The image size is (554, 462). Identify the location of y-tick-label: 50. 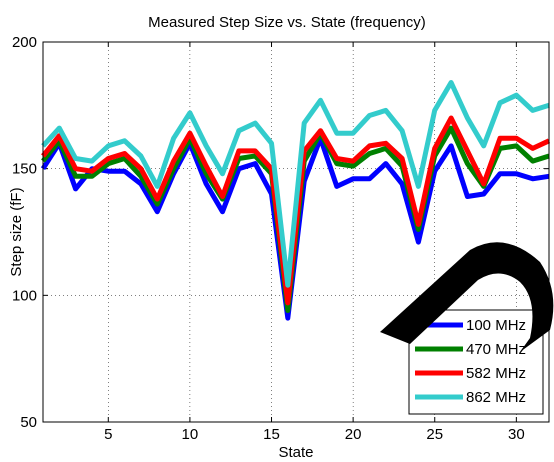
(28, 422).